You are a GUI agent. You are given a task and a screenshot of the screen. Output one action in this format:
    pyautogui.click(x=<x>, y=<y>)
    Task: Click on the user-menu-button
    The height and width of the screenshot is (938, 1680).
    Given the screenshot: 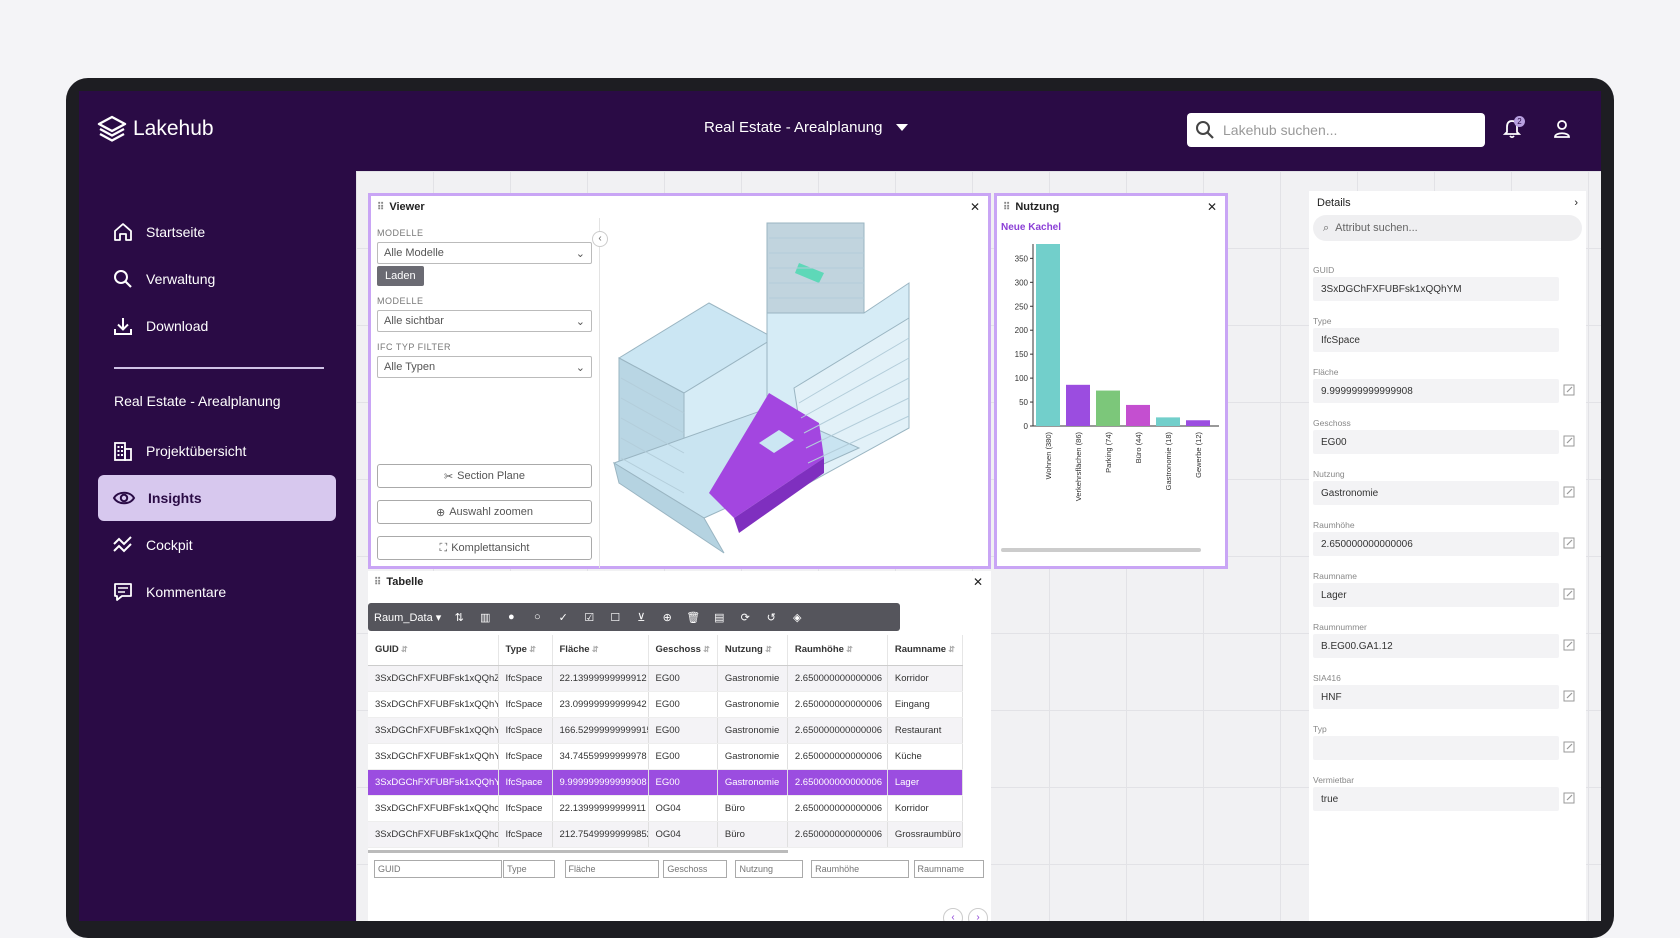 What is the action you would take?
    pyautogui.click(x=1562, y=131)
    